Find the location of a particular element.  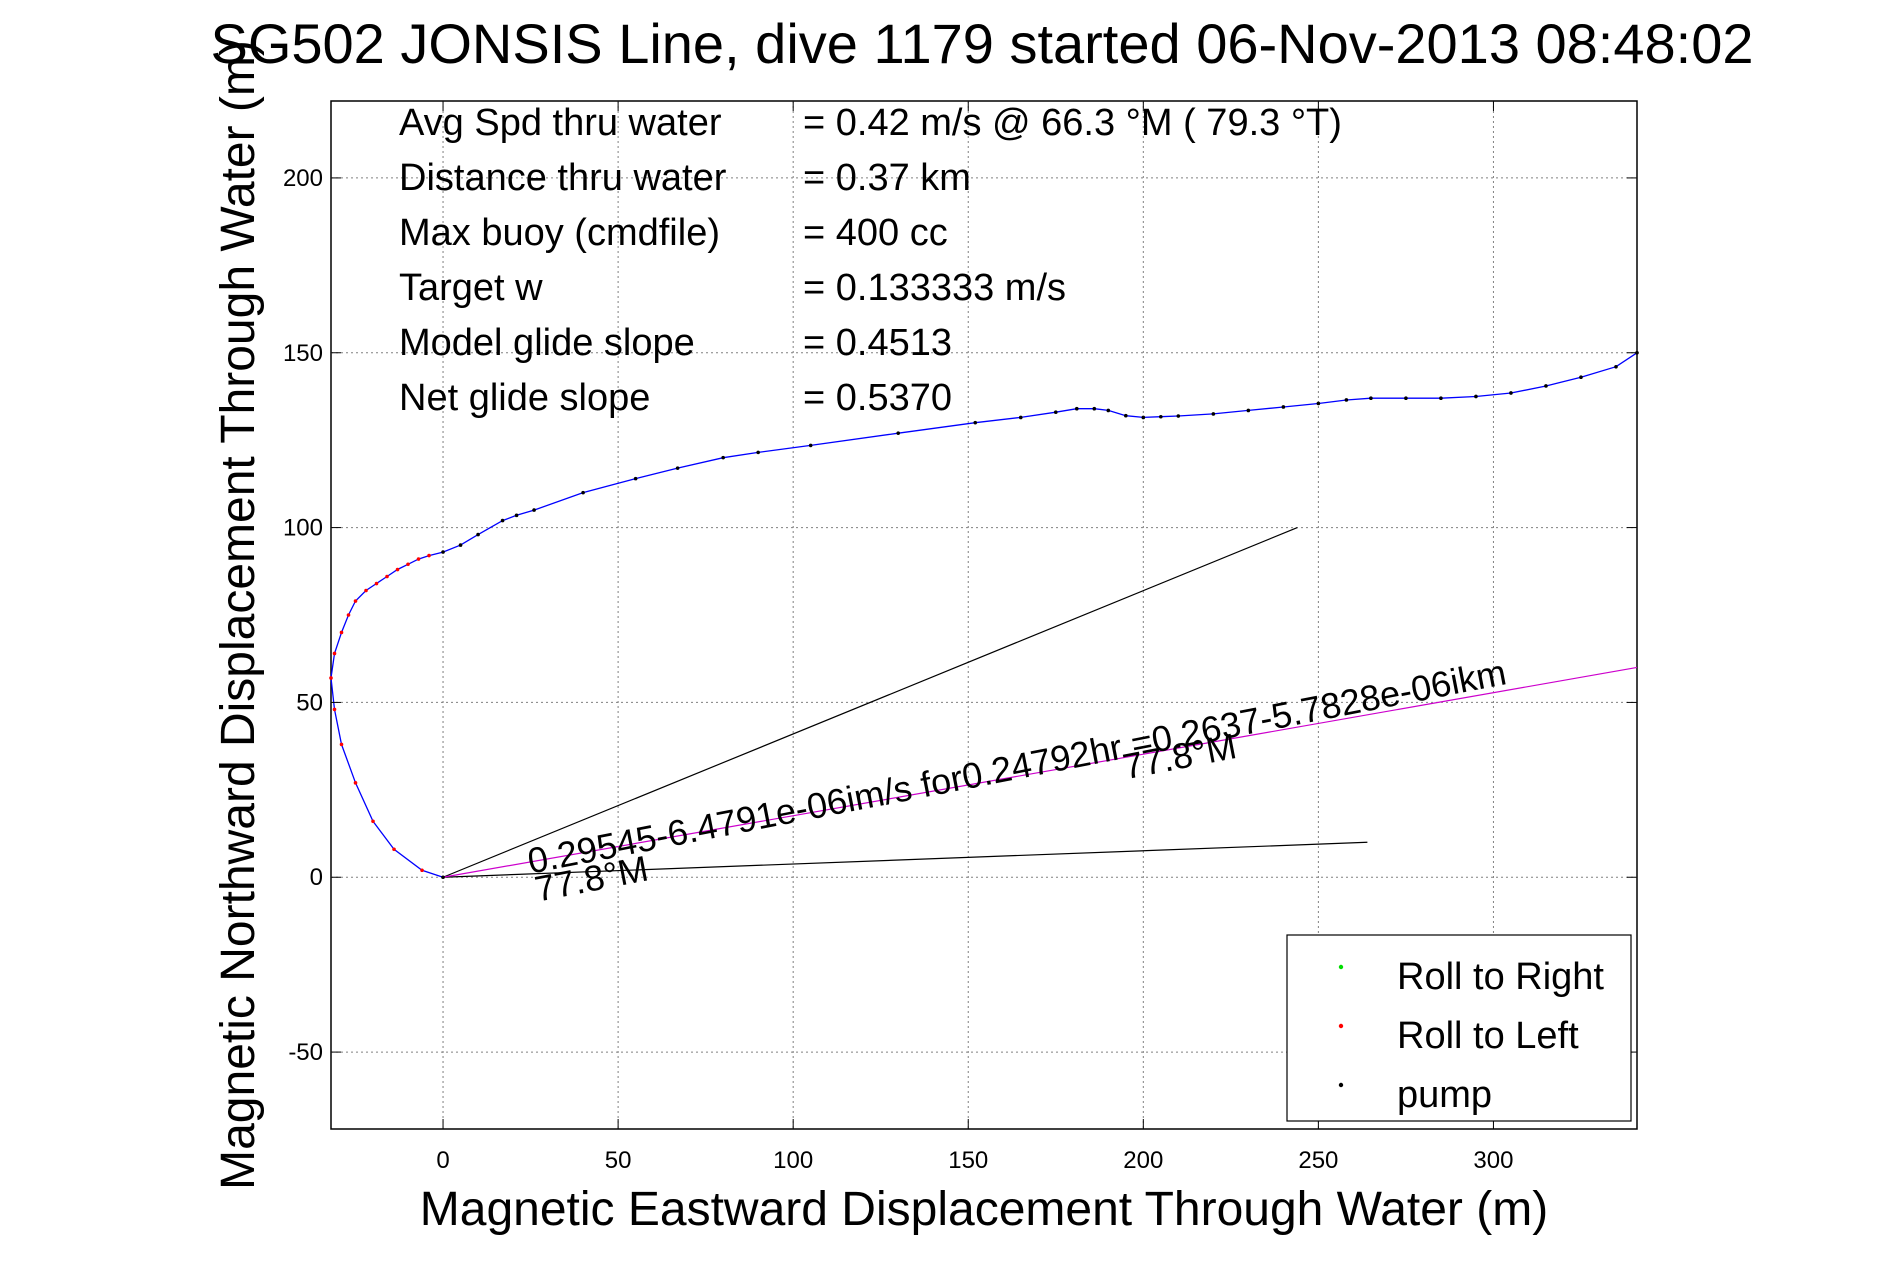

x-tick-label: 100 is located at coordinates (793, 1160).